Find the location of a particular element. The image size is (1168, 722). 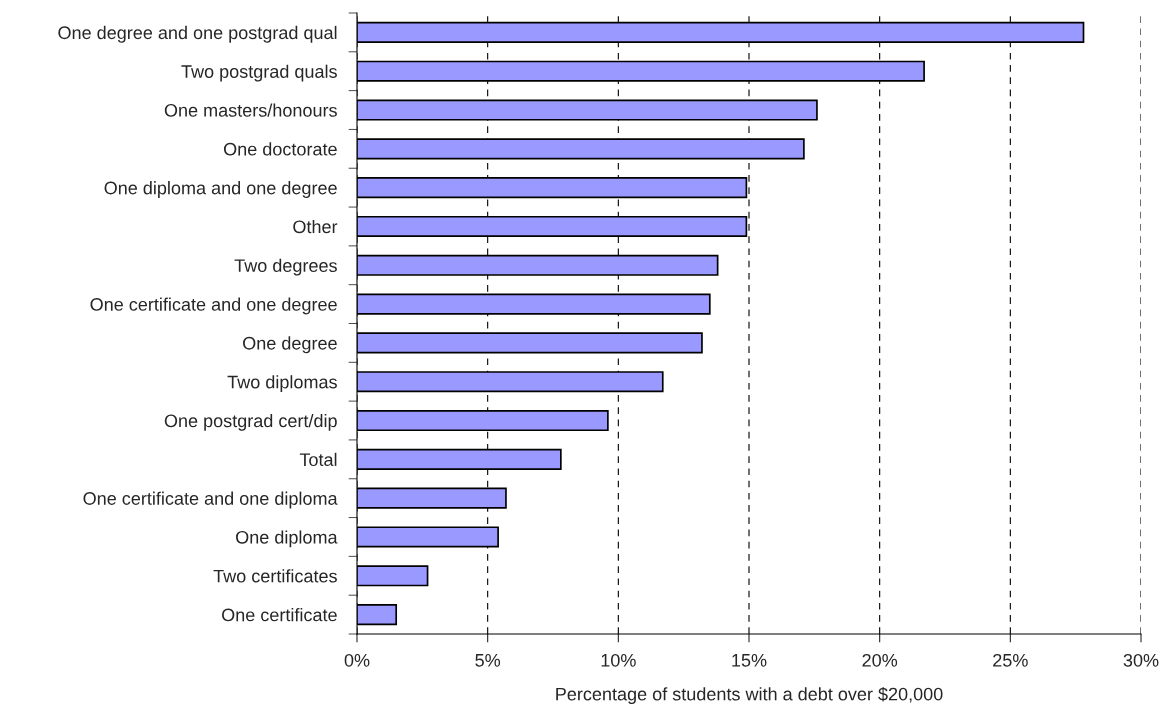

x-tick-label: 0% is located at coordinates (357, 660).